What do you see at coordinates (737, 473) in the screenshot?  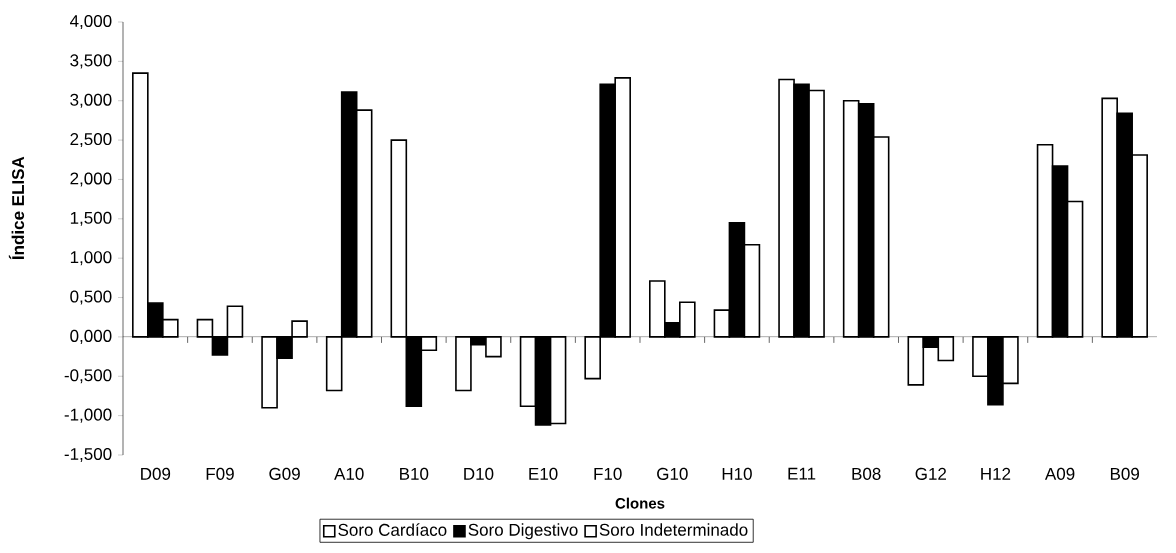 I see `x-tick-label: H10` at bounding box center [737, 473].